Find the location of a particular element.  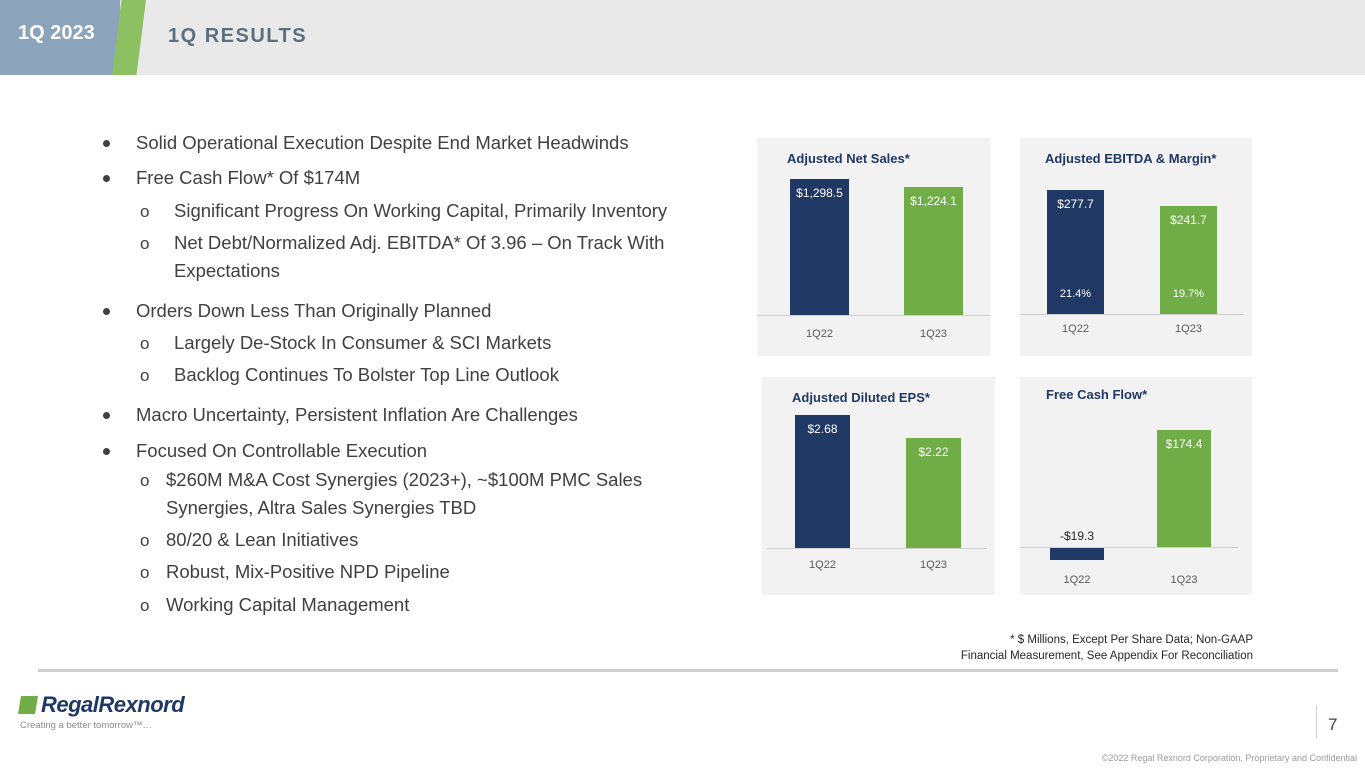

footer-divider is located at coordinates (688, 670).